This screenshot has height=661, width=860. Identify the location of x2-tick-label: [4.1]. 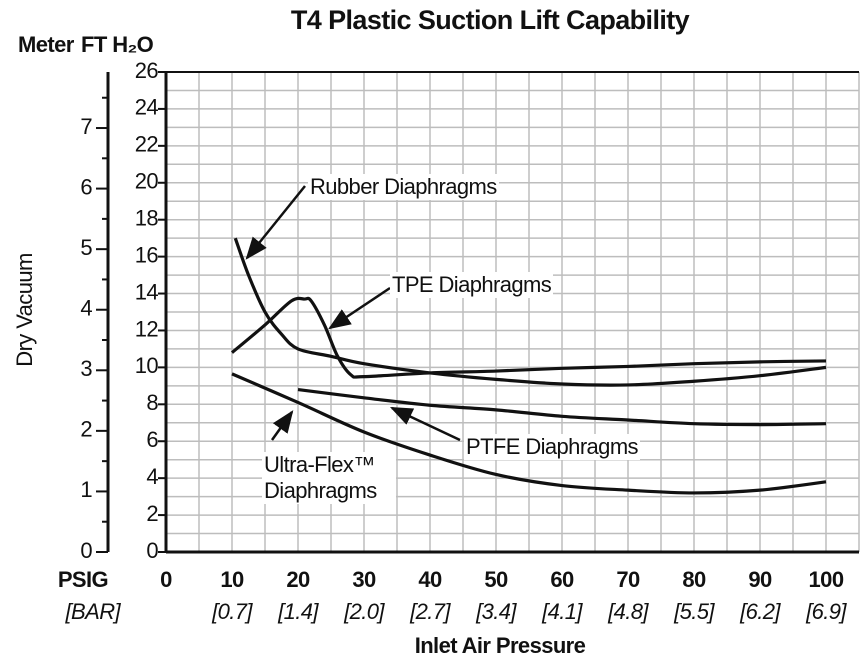
(562, 611).